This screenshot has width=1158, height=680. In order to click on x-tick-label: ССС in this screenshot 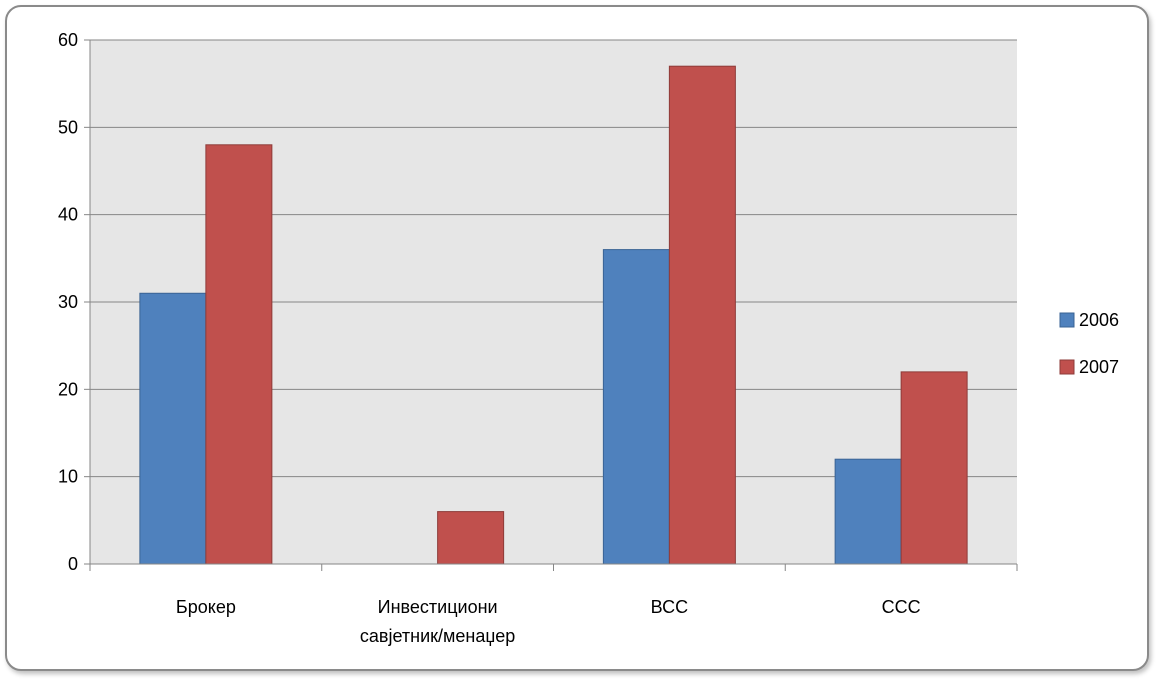, I will do `click(901, 607)`.